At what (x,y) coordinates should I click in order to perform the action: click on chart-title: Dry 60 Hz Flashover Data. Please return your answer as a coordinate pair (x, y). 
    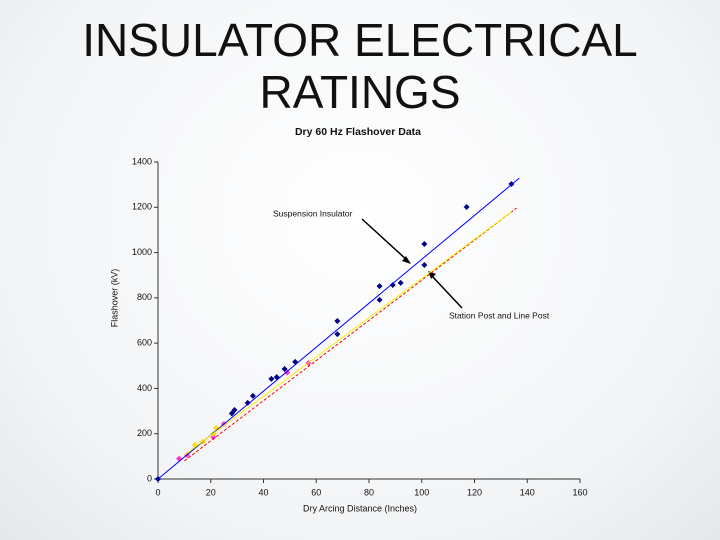
    Looking at the image, I should click on (358, 132).